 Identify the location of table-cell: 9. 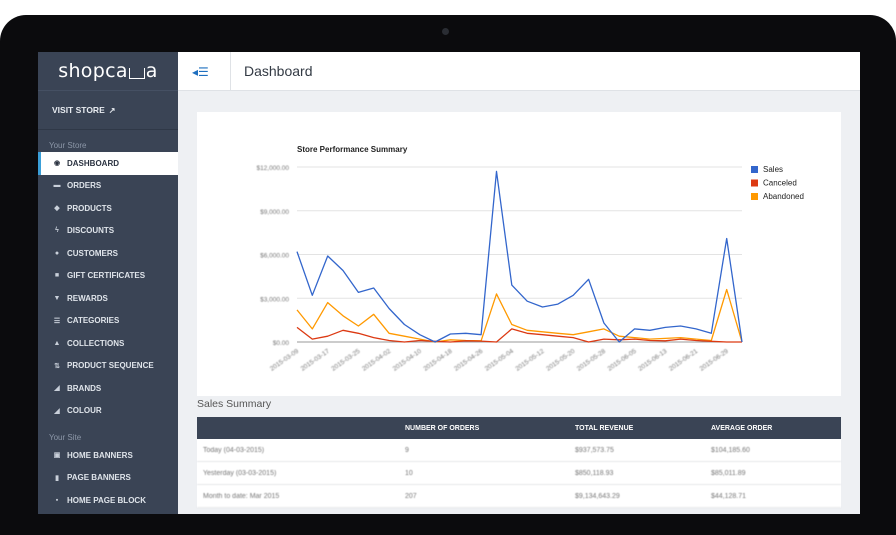
(407, 450).